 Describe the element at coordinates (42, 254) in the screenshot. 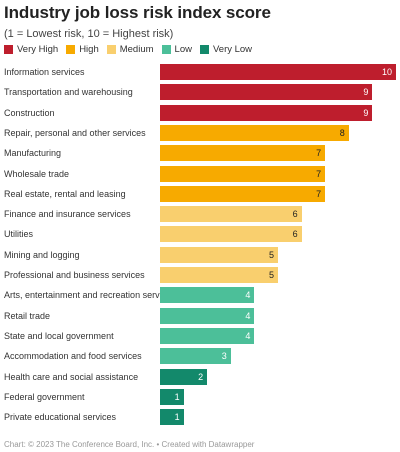

I see `category-label: Mining and logging` at that location.